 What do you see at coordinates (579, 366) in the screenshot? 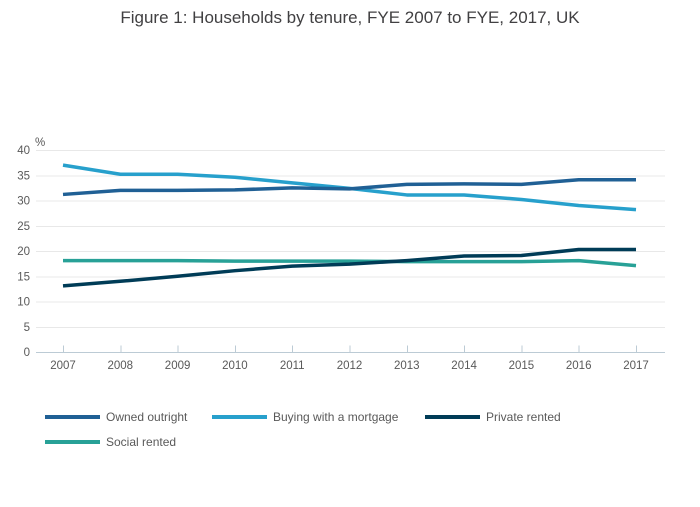
I see `svg-text: 2016` at bounding box center [579, 366].